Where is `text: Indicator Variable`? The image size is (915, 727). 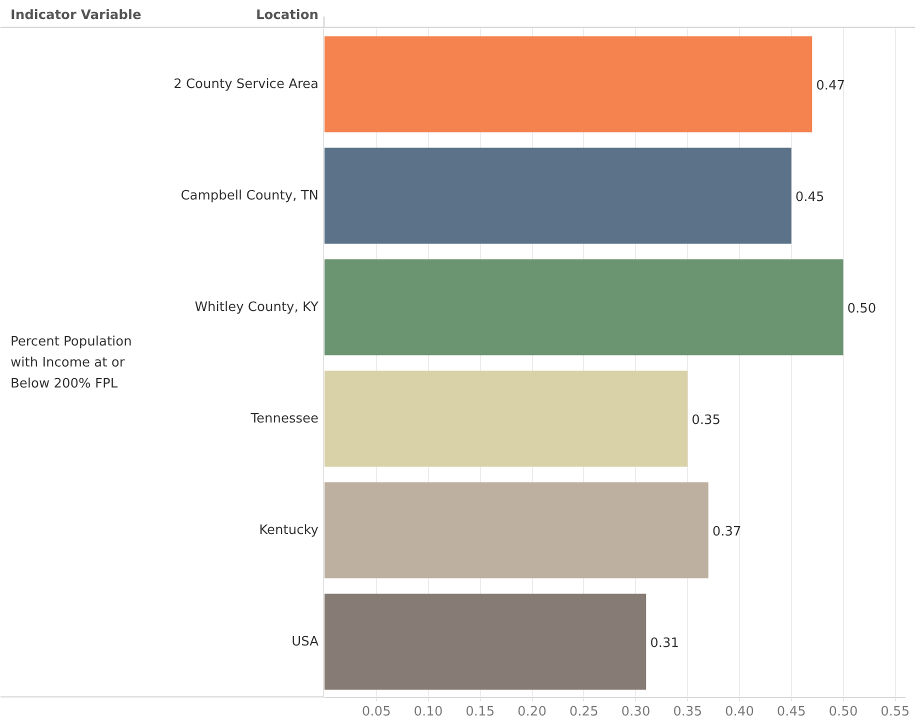 text: Indicator Variable is located at coordinates (76, 15).